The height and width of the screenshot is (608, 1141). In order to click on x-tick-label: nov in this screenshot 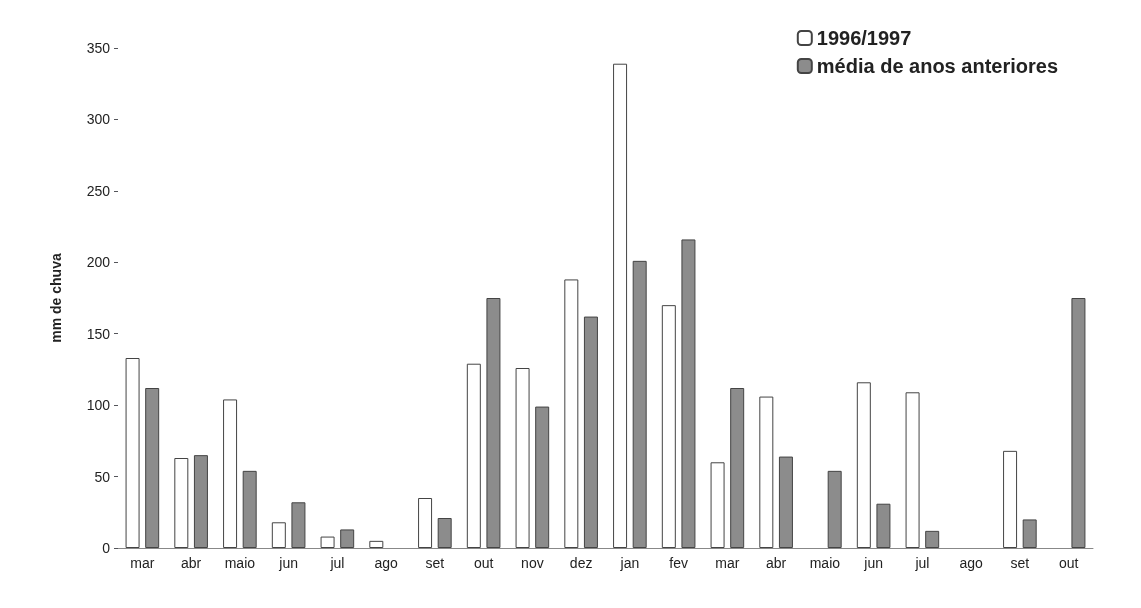, I will do `click(532, 563)`.